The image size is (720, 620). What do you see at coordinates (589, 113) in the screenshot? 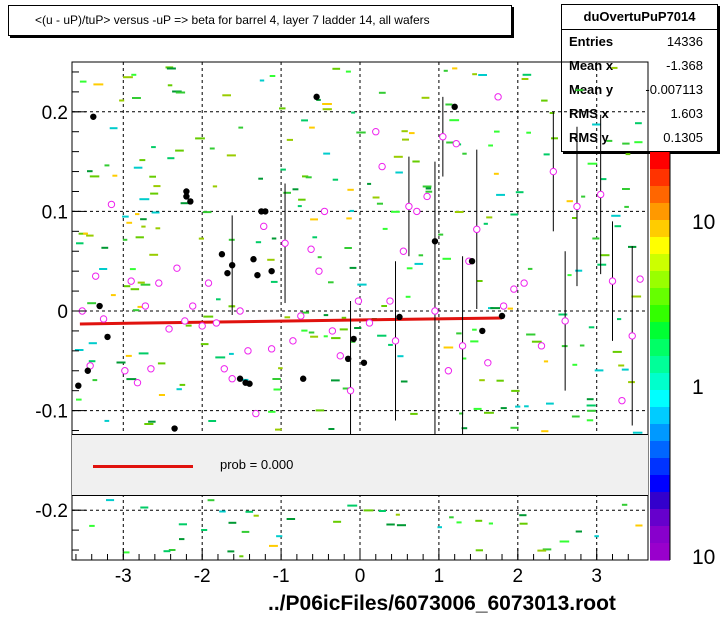
I see `stats-rms-x-label: RMS x` at bounding box center [589, 113].